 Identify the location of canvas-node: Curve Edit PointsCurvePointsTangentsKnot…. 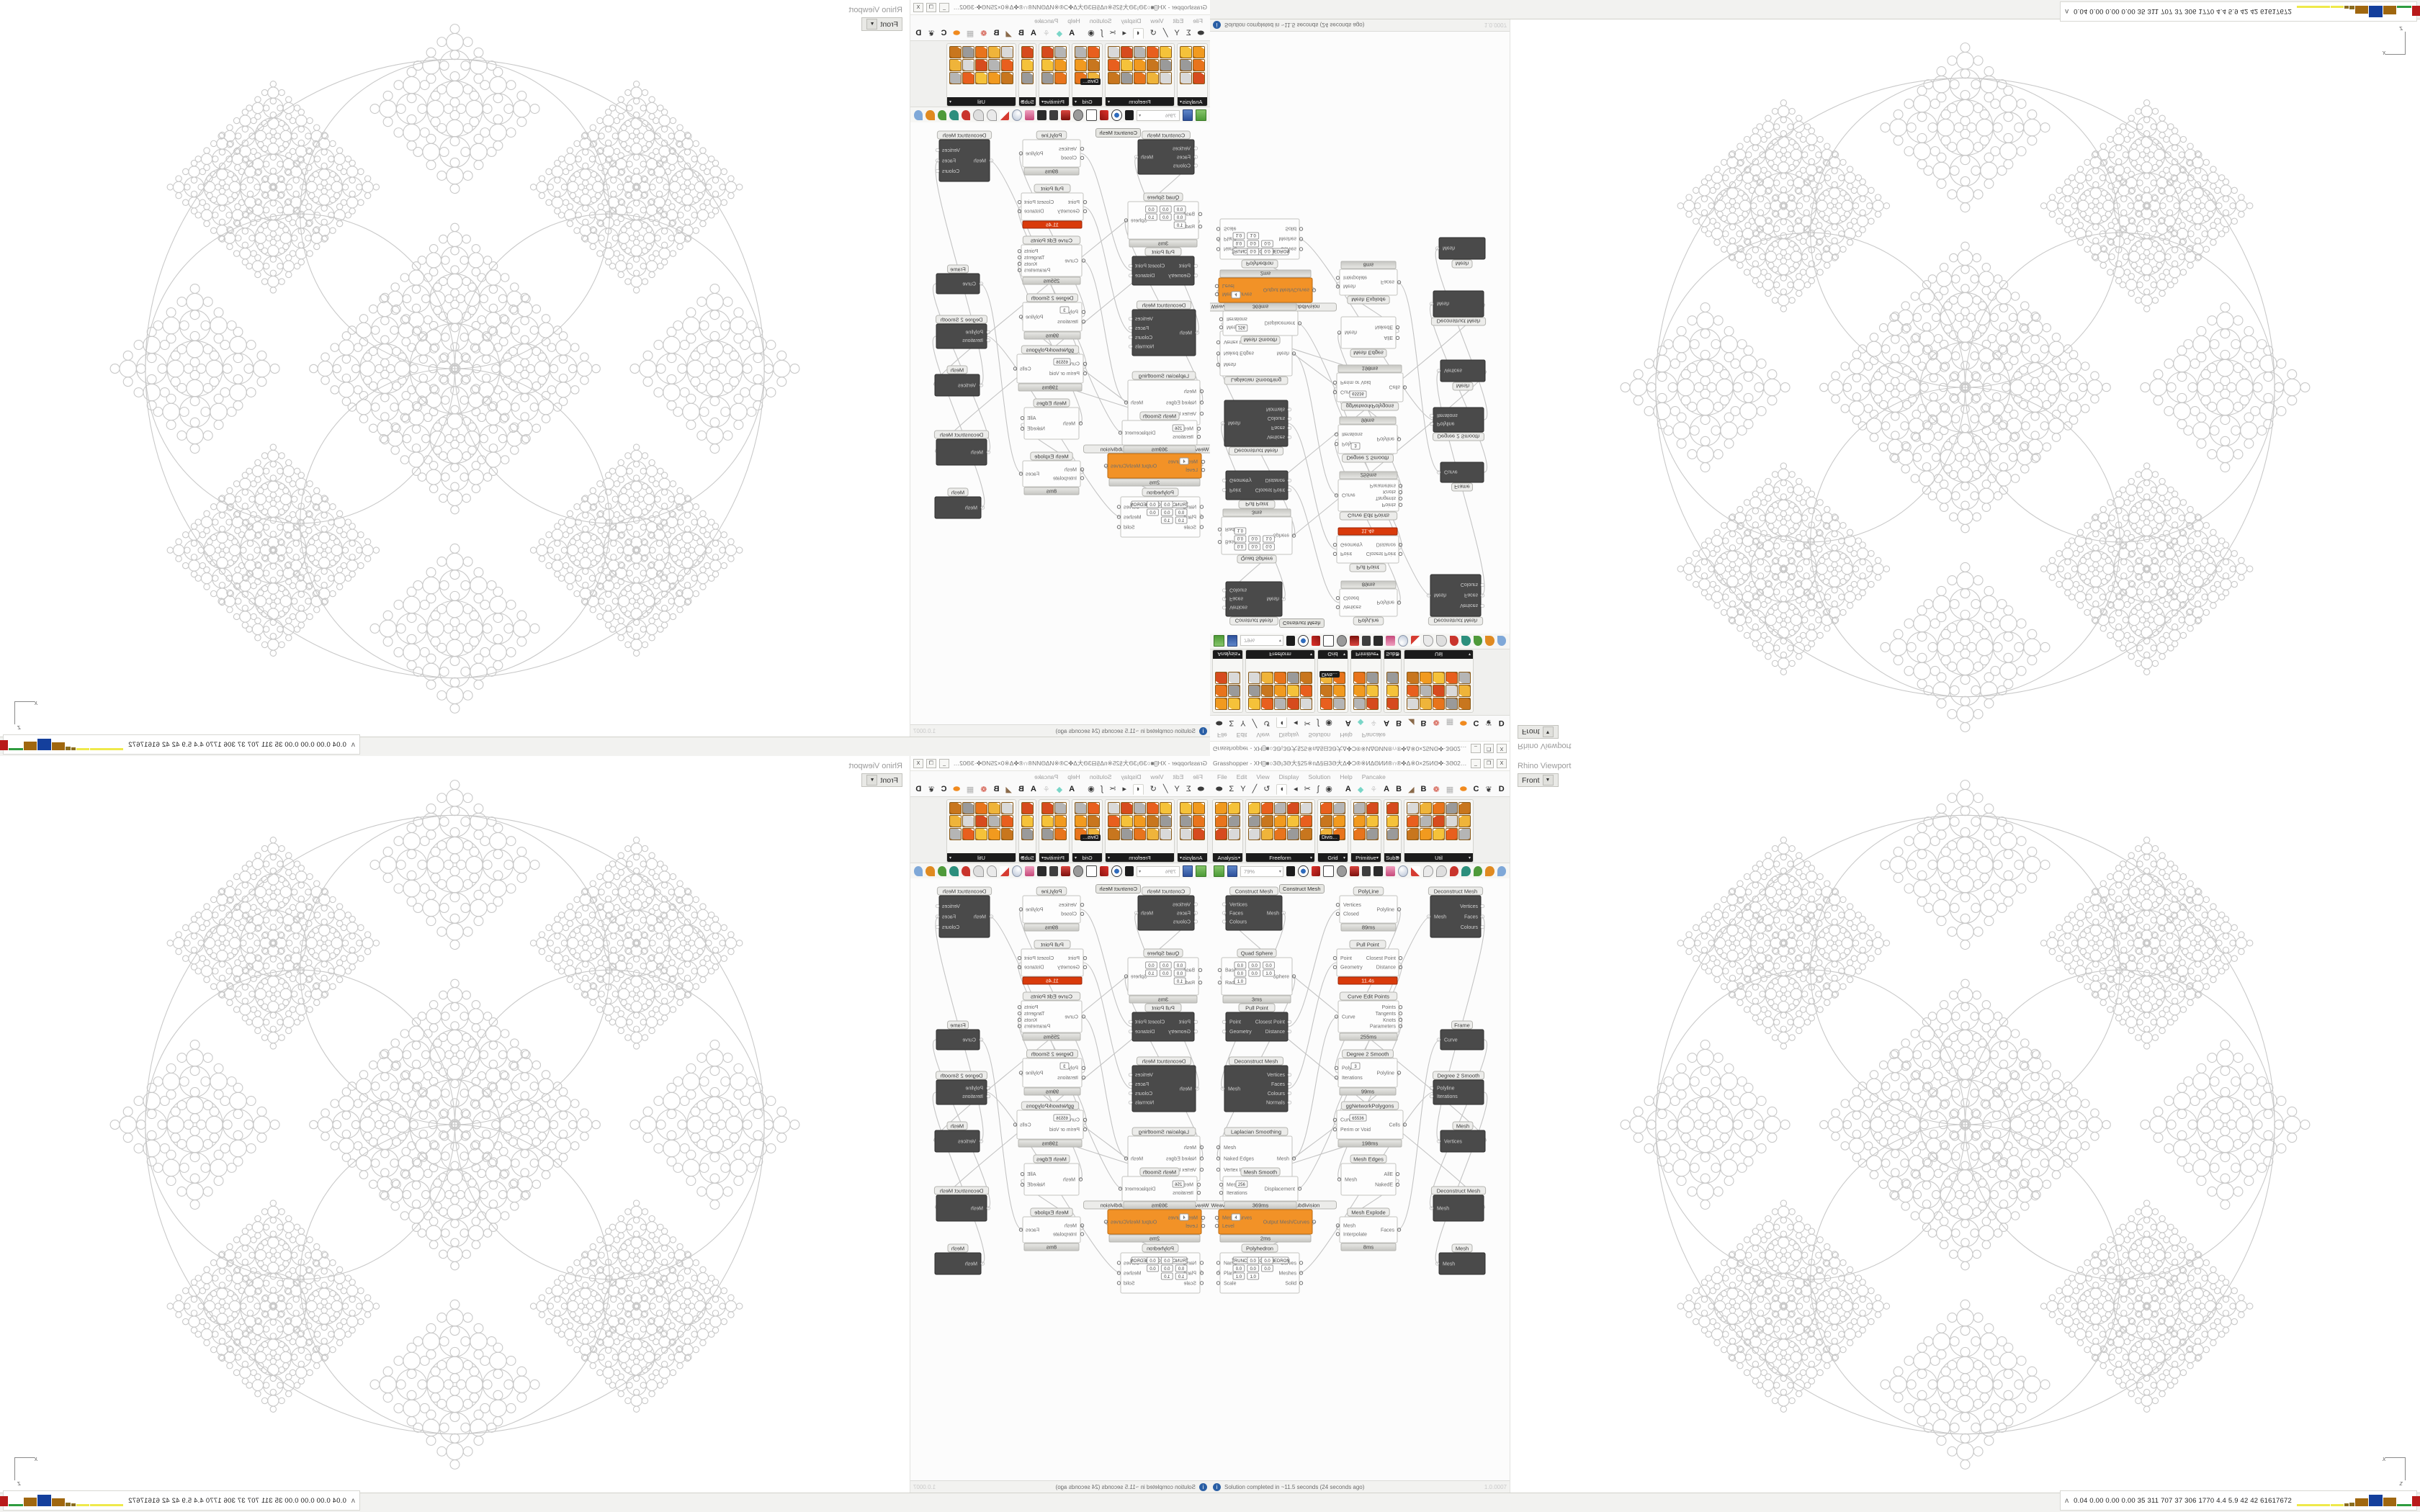
(1368, 496).